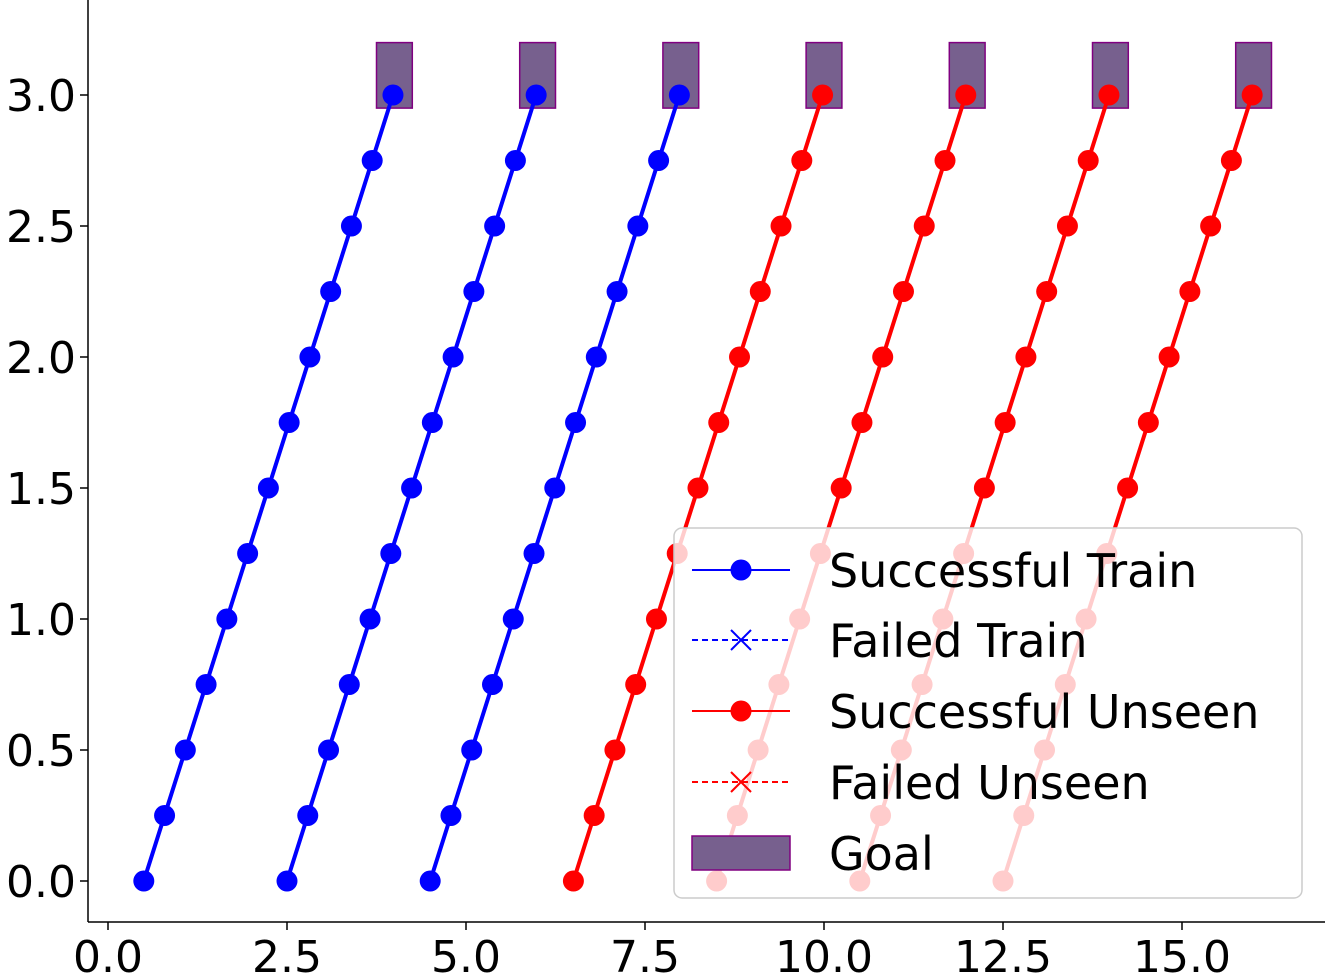 The height and width of the screenshot is (980, 1326). What do you see at coordinates (41, 751) in the screenshot?
I see `y-tick-label-2: 0.5` at bounding box center [41, 751].